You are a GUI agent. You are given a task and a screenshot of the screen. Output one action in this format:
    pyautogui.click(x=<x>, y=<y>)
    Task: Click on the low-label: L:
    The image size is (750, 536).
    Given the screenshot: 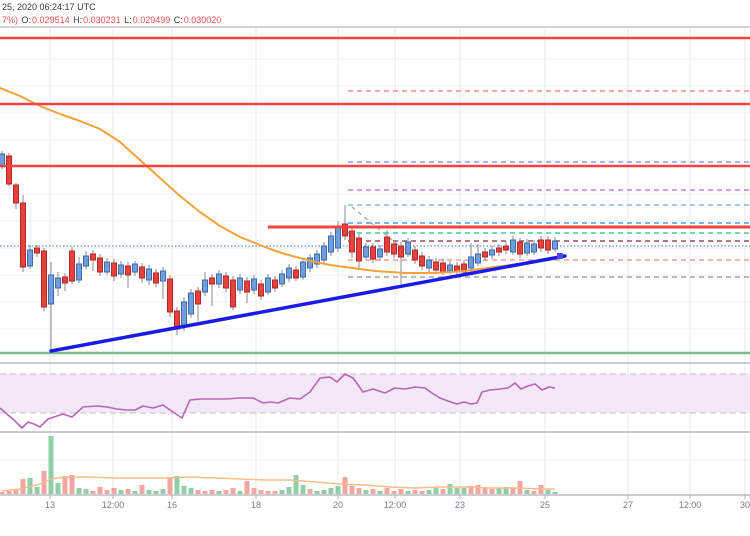 What is the action you would take?
    pyautogui.click(x=128, y=20)
    